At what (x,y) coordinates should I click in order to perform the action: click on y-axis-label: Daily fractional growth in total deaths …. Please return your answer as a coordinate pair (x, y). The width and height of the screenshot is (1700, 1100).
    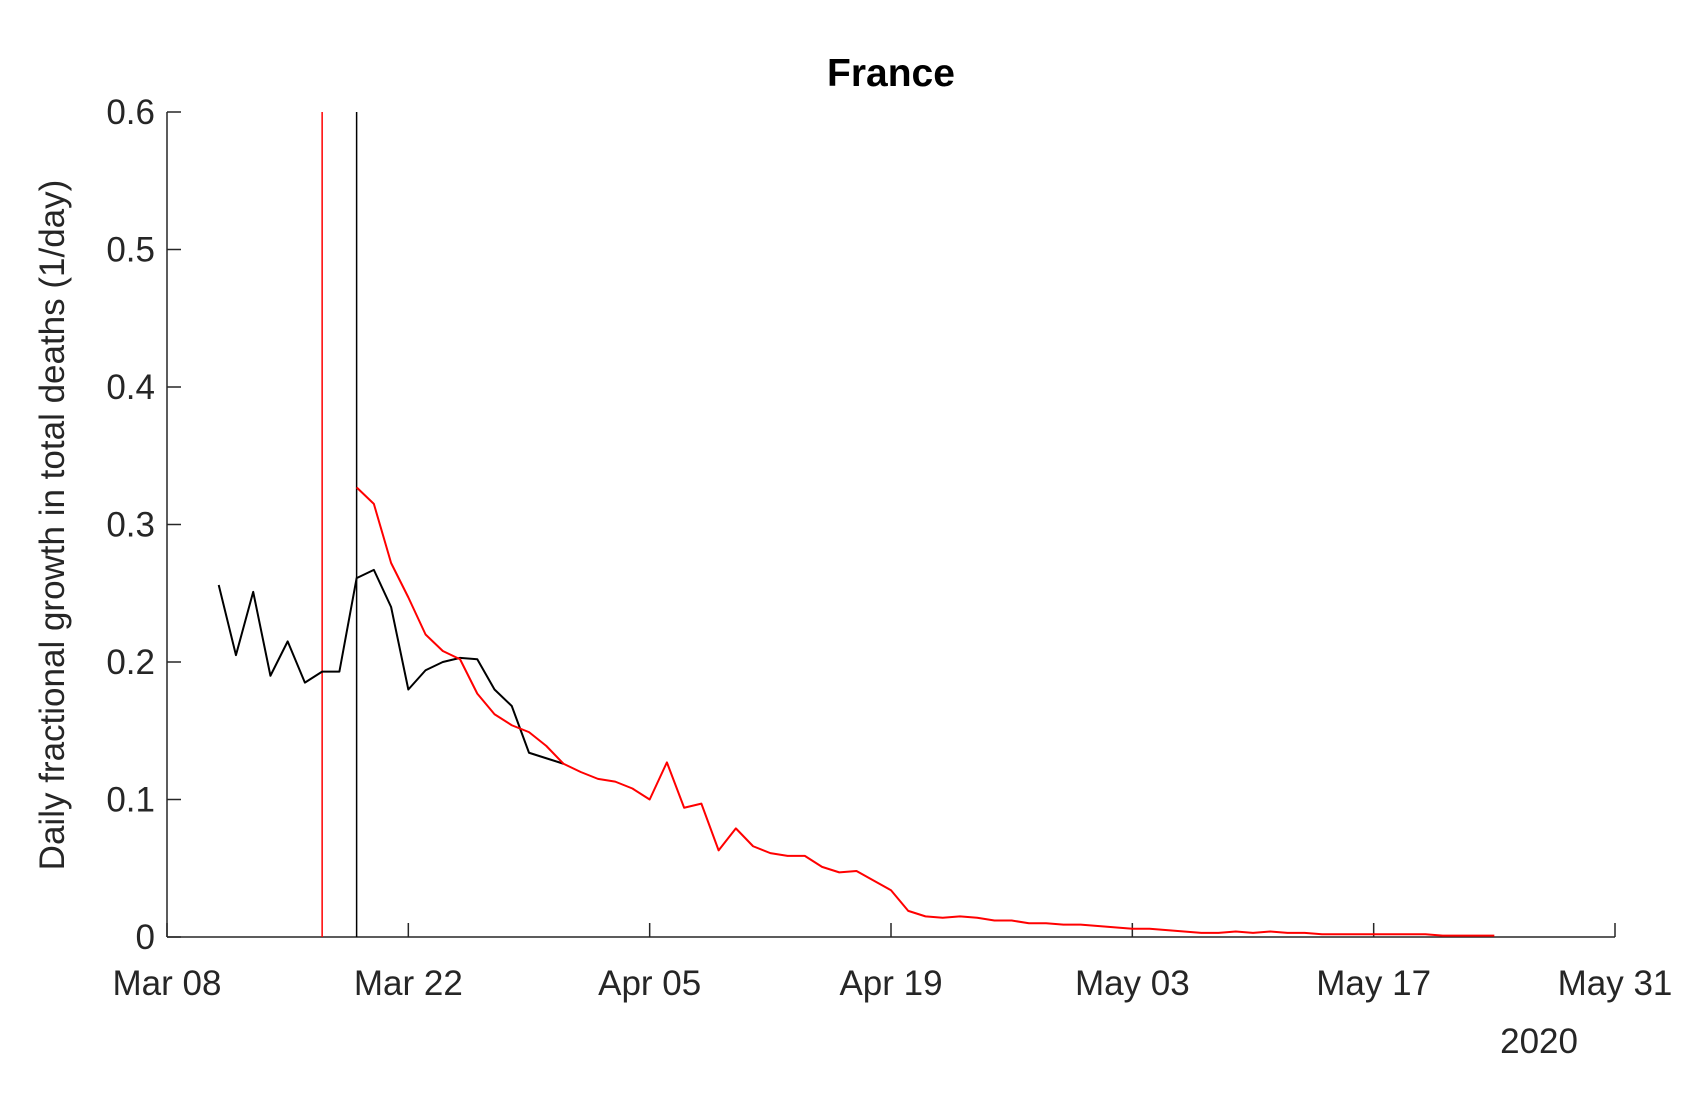
    Looking at the image, I should click on (52, 525).